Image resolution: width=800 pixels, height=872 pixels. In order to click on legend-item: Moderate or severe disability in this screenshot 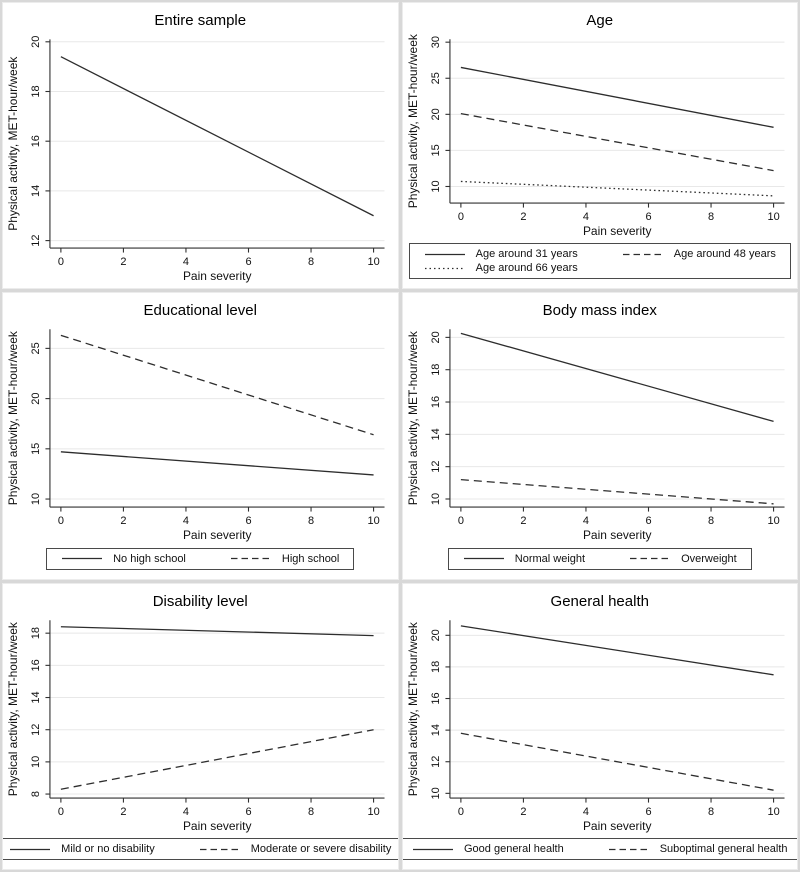, I will do `click(295, 849)`.